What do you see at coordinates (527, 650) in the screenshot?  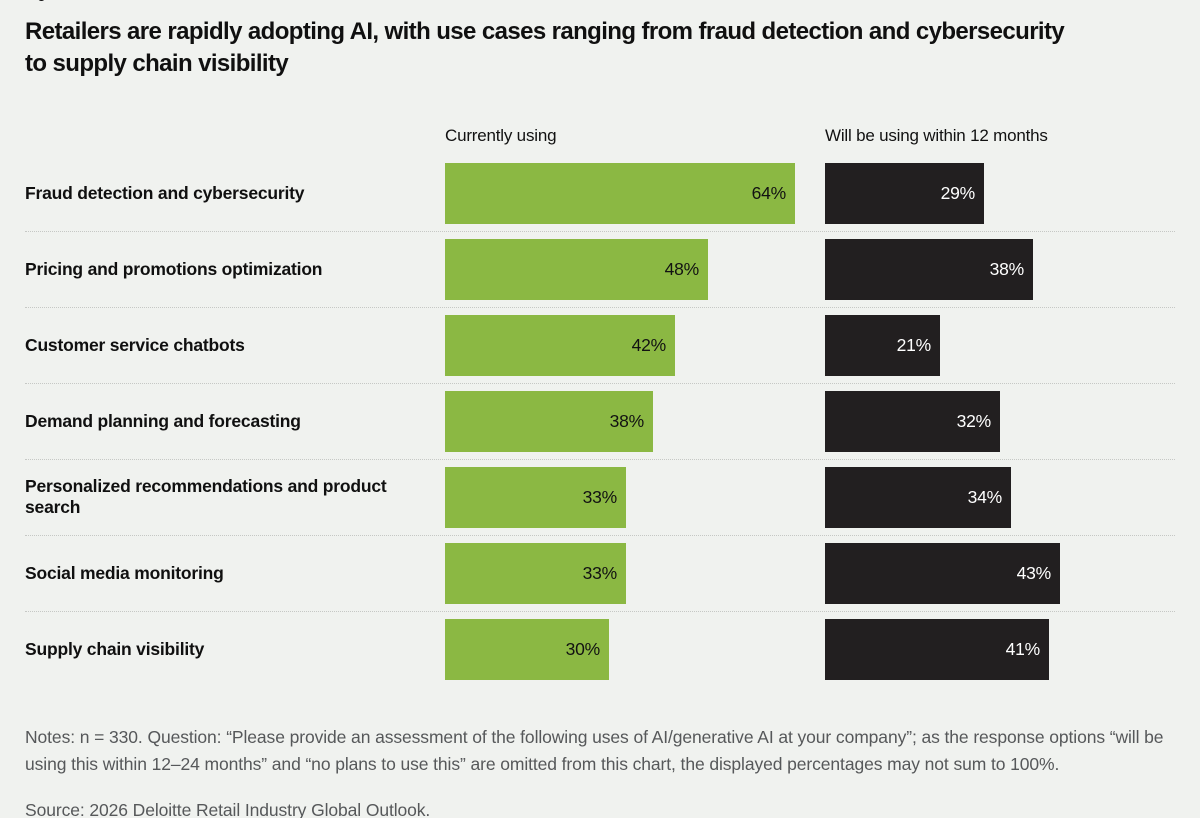 I see `bar-currently-using: 30%` at bounding box center [527, 650].